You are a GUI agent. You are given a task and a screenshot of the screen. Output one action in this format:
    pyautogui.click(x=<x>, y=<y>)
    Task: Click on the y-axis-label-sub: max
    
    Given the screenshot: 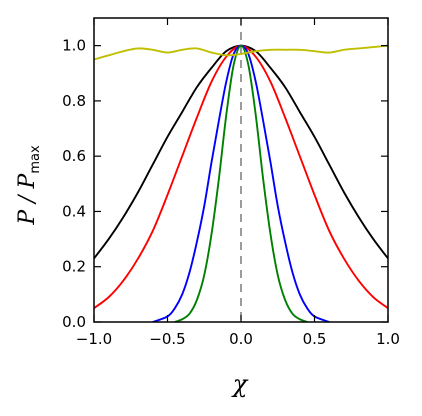 What is the action you would take?
    pyautogui.click(x=35, y=159)
    